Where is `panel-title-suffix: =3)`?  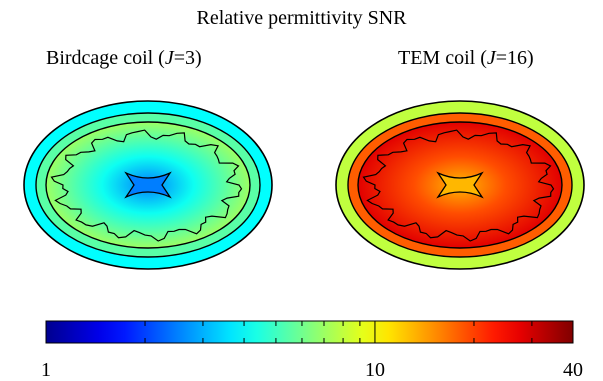 panel-title-suffix: =3) is located at coordinates (187, 58).